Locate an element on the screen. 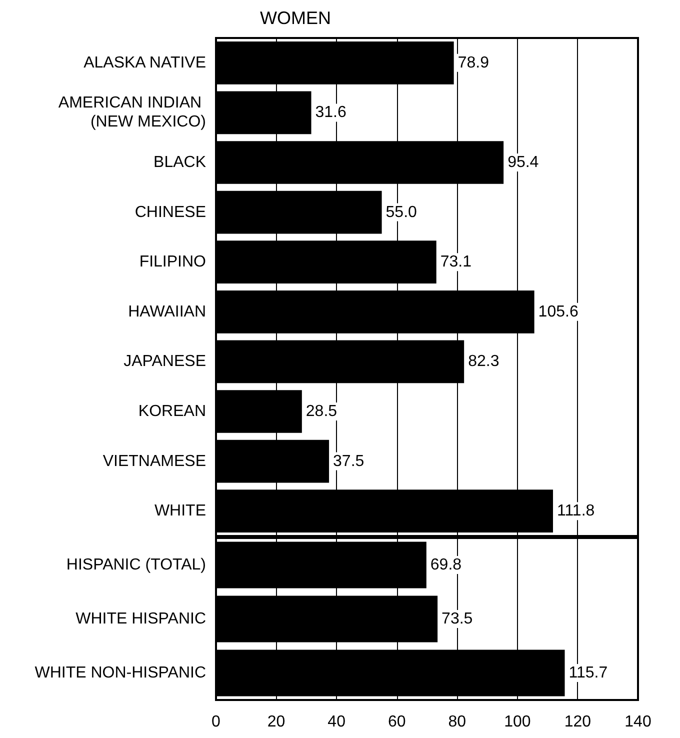 This screenshot has width=680, height=738. x-tick-label: 140 is located at coordinates (638, 722).